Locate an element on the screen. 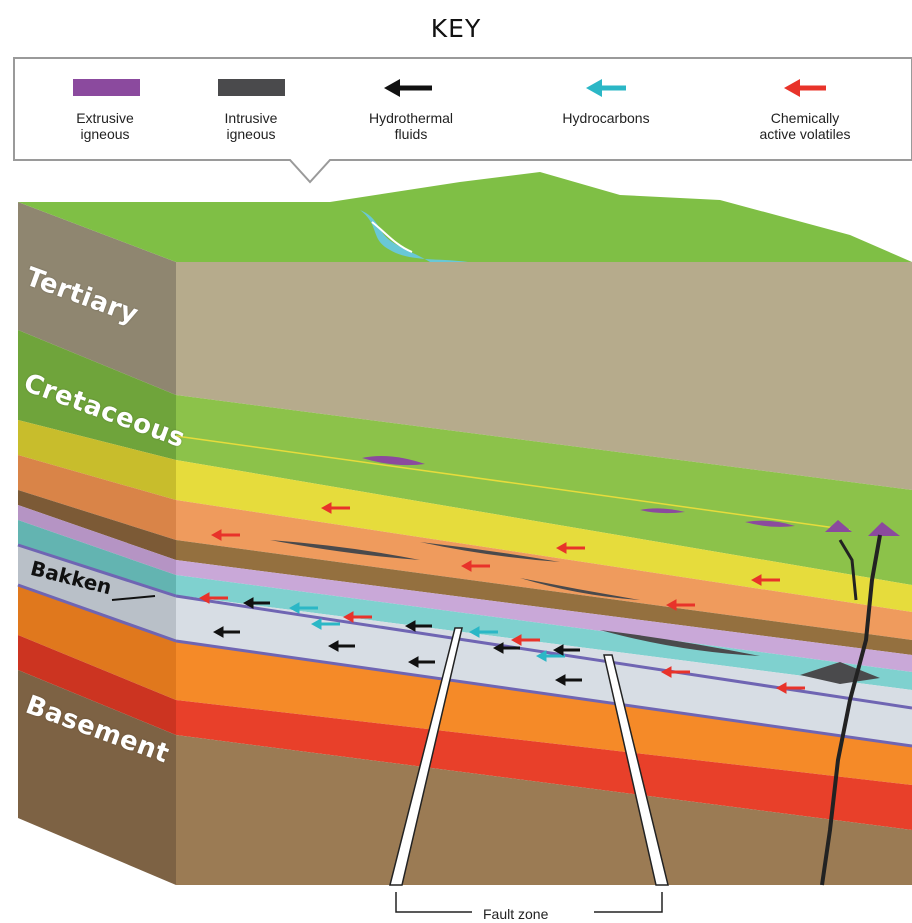 The image size is (912, 923). key-label-chemically-active-volatiles: Chemically active volatiles is located at coordinates (805, 126).